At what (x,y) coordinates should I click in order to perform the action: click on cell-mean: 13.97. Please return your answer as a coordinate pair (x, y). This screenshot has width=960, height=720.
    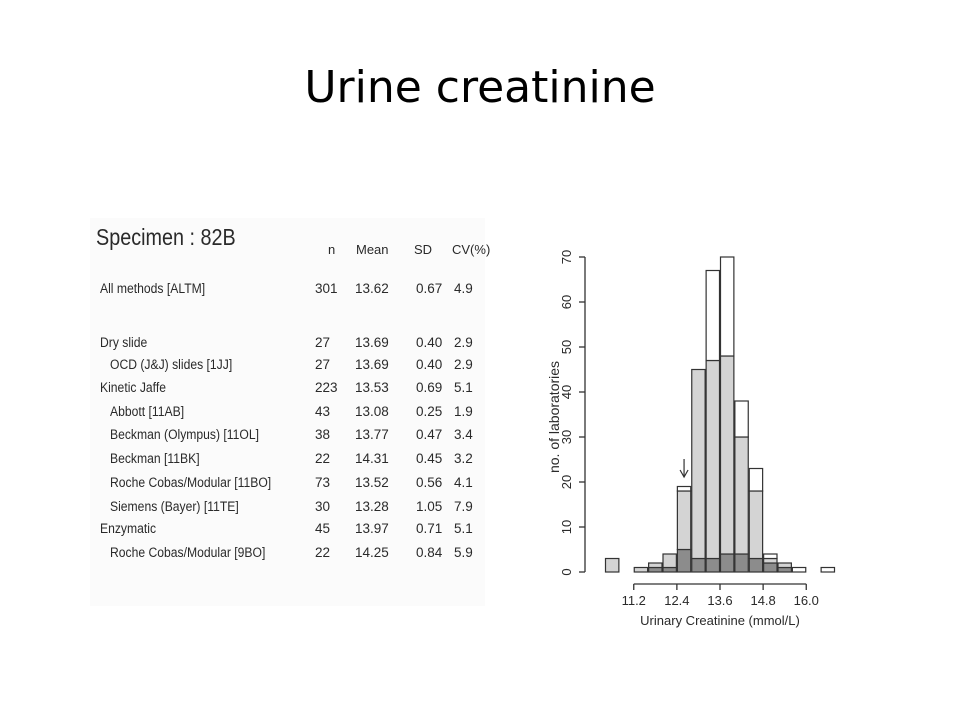
    Looking at the image, I should click on (372, 528).